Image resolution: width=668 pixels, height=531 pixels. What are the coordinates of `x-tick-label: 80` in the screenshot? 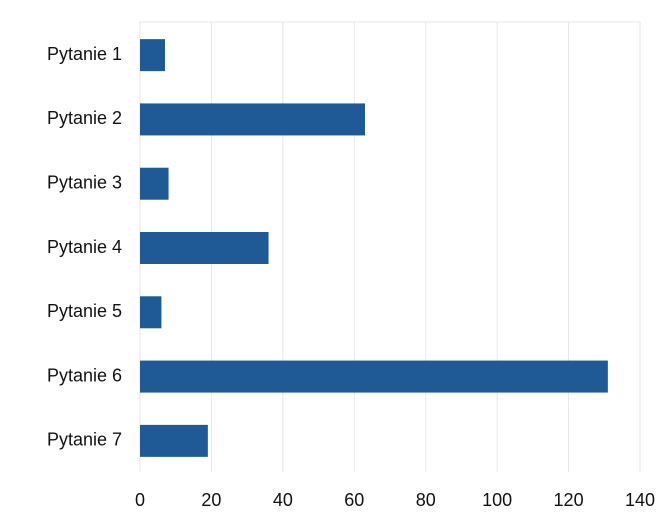 It's located at (426, 500).